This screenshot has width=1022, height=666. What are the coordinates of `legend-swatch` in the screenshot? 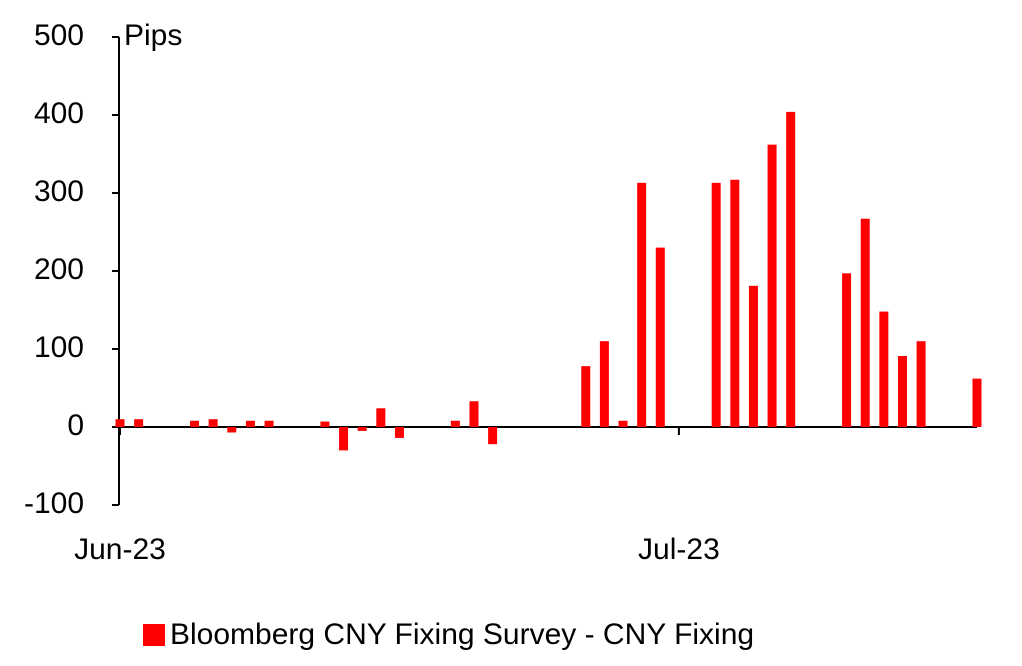 It's located at (154, 635).